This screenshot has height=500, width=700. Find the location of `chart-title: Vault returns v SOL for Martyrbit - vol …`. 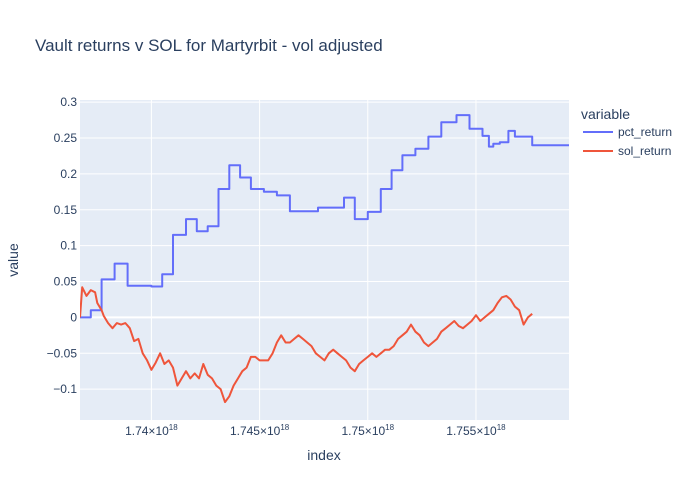

chart-title: Vault returns v SOL for Martyrbit - vol … is located at coordinates (209, 45).